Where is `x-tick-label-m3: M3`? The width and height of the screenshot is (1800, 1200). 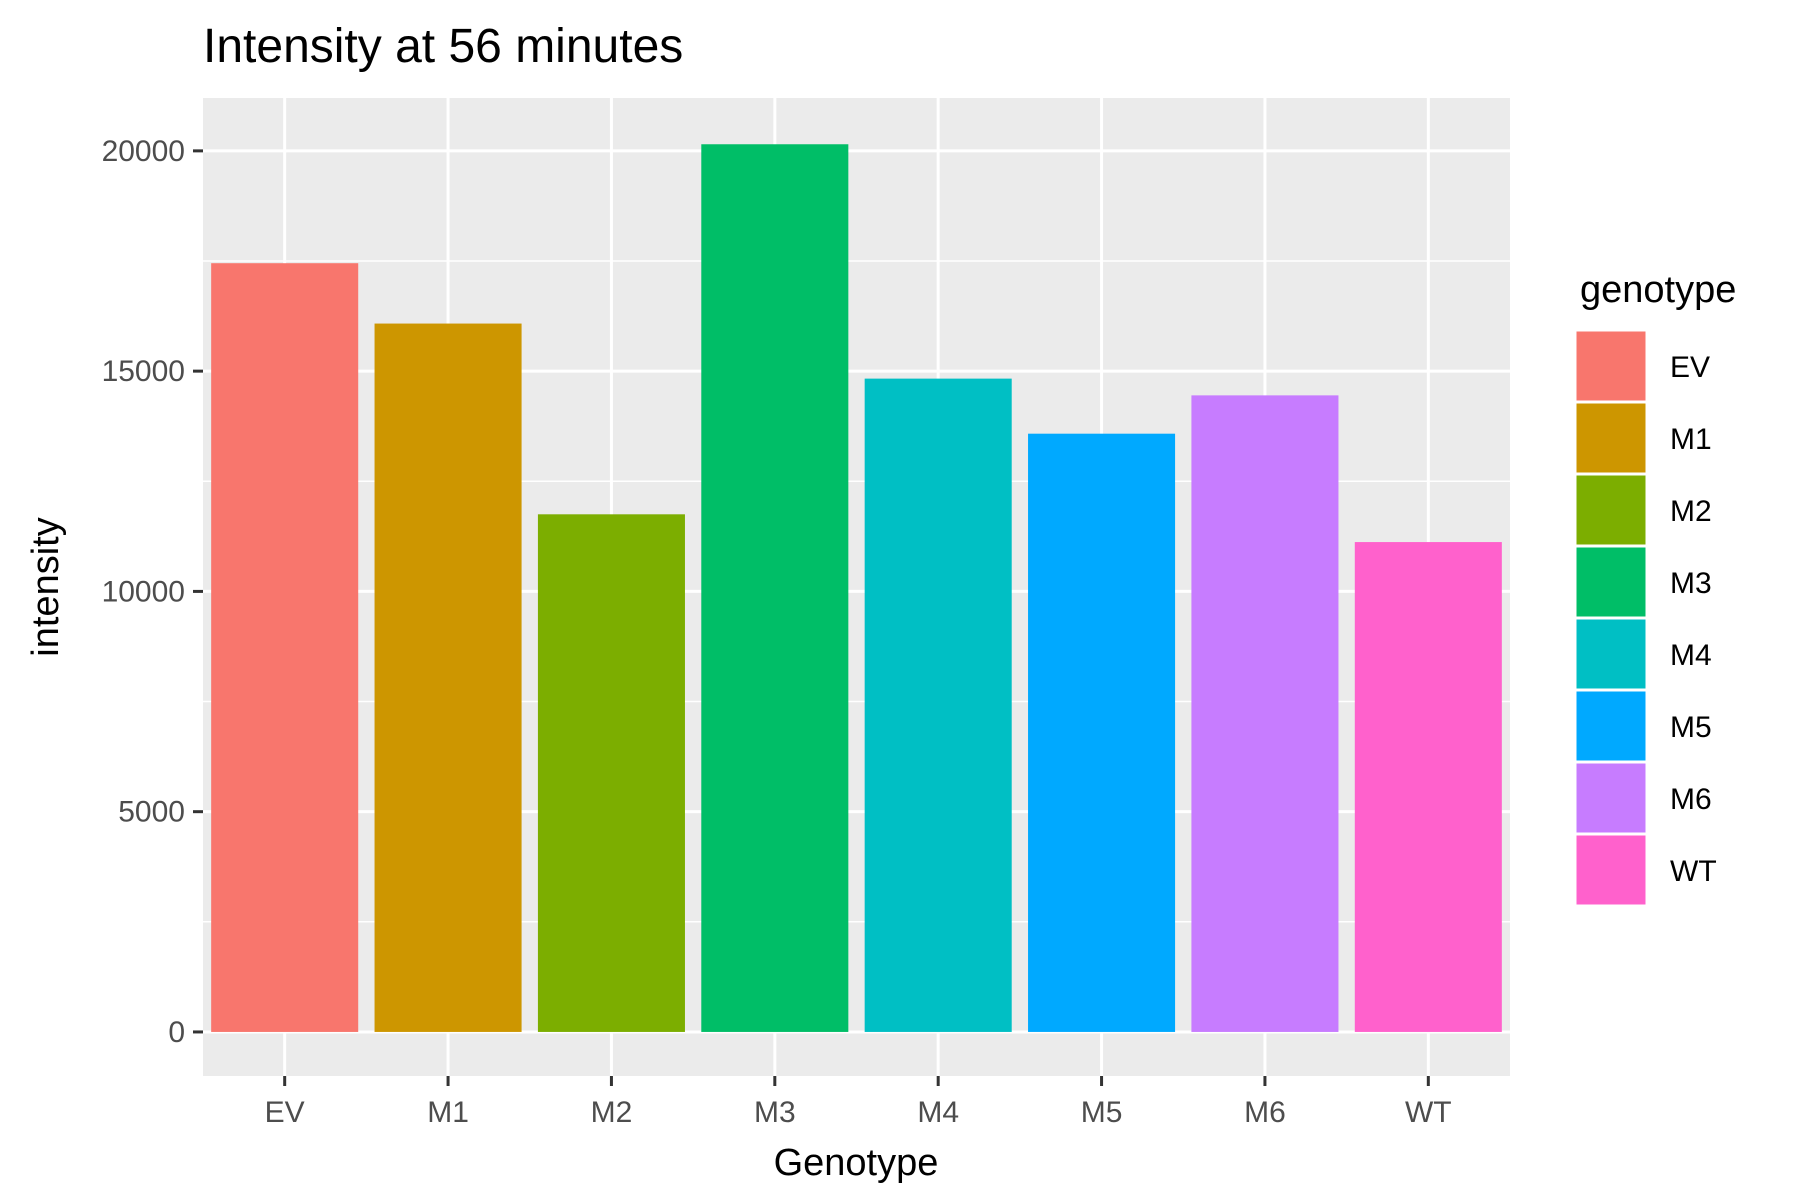
x-tick-label-m3: M3 is located at coordinates (775, 1112).